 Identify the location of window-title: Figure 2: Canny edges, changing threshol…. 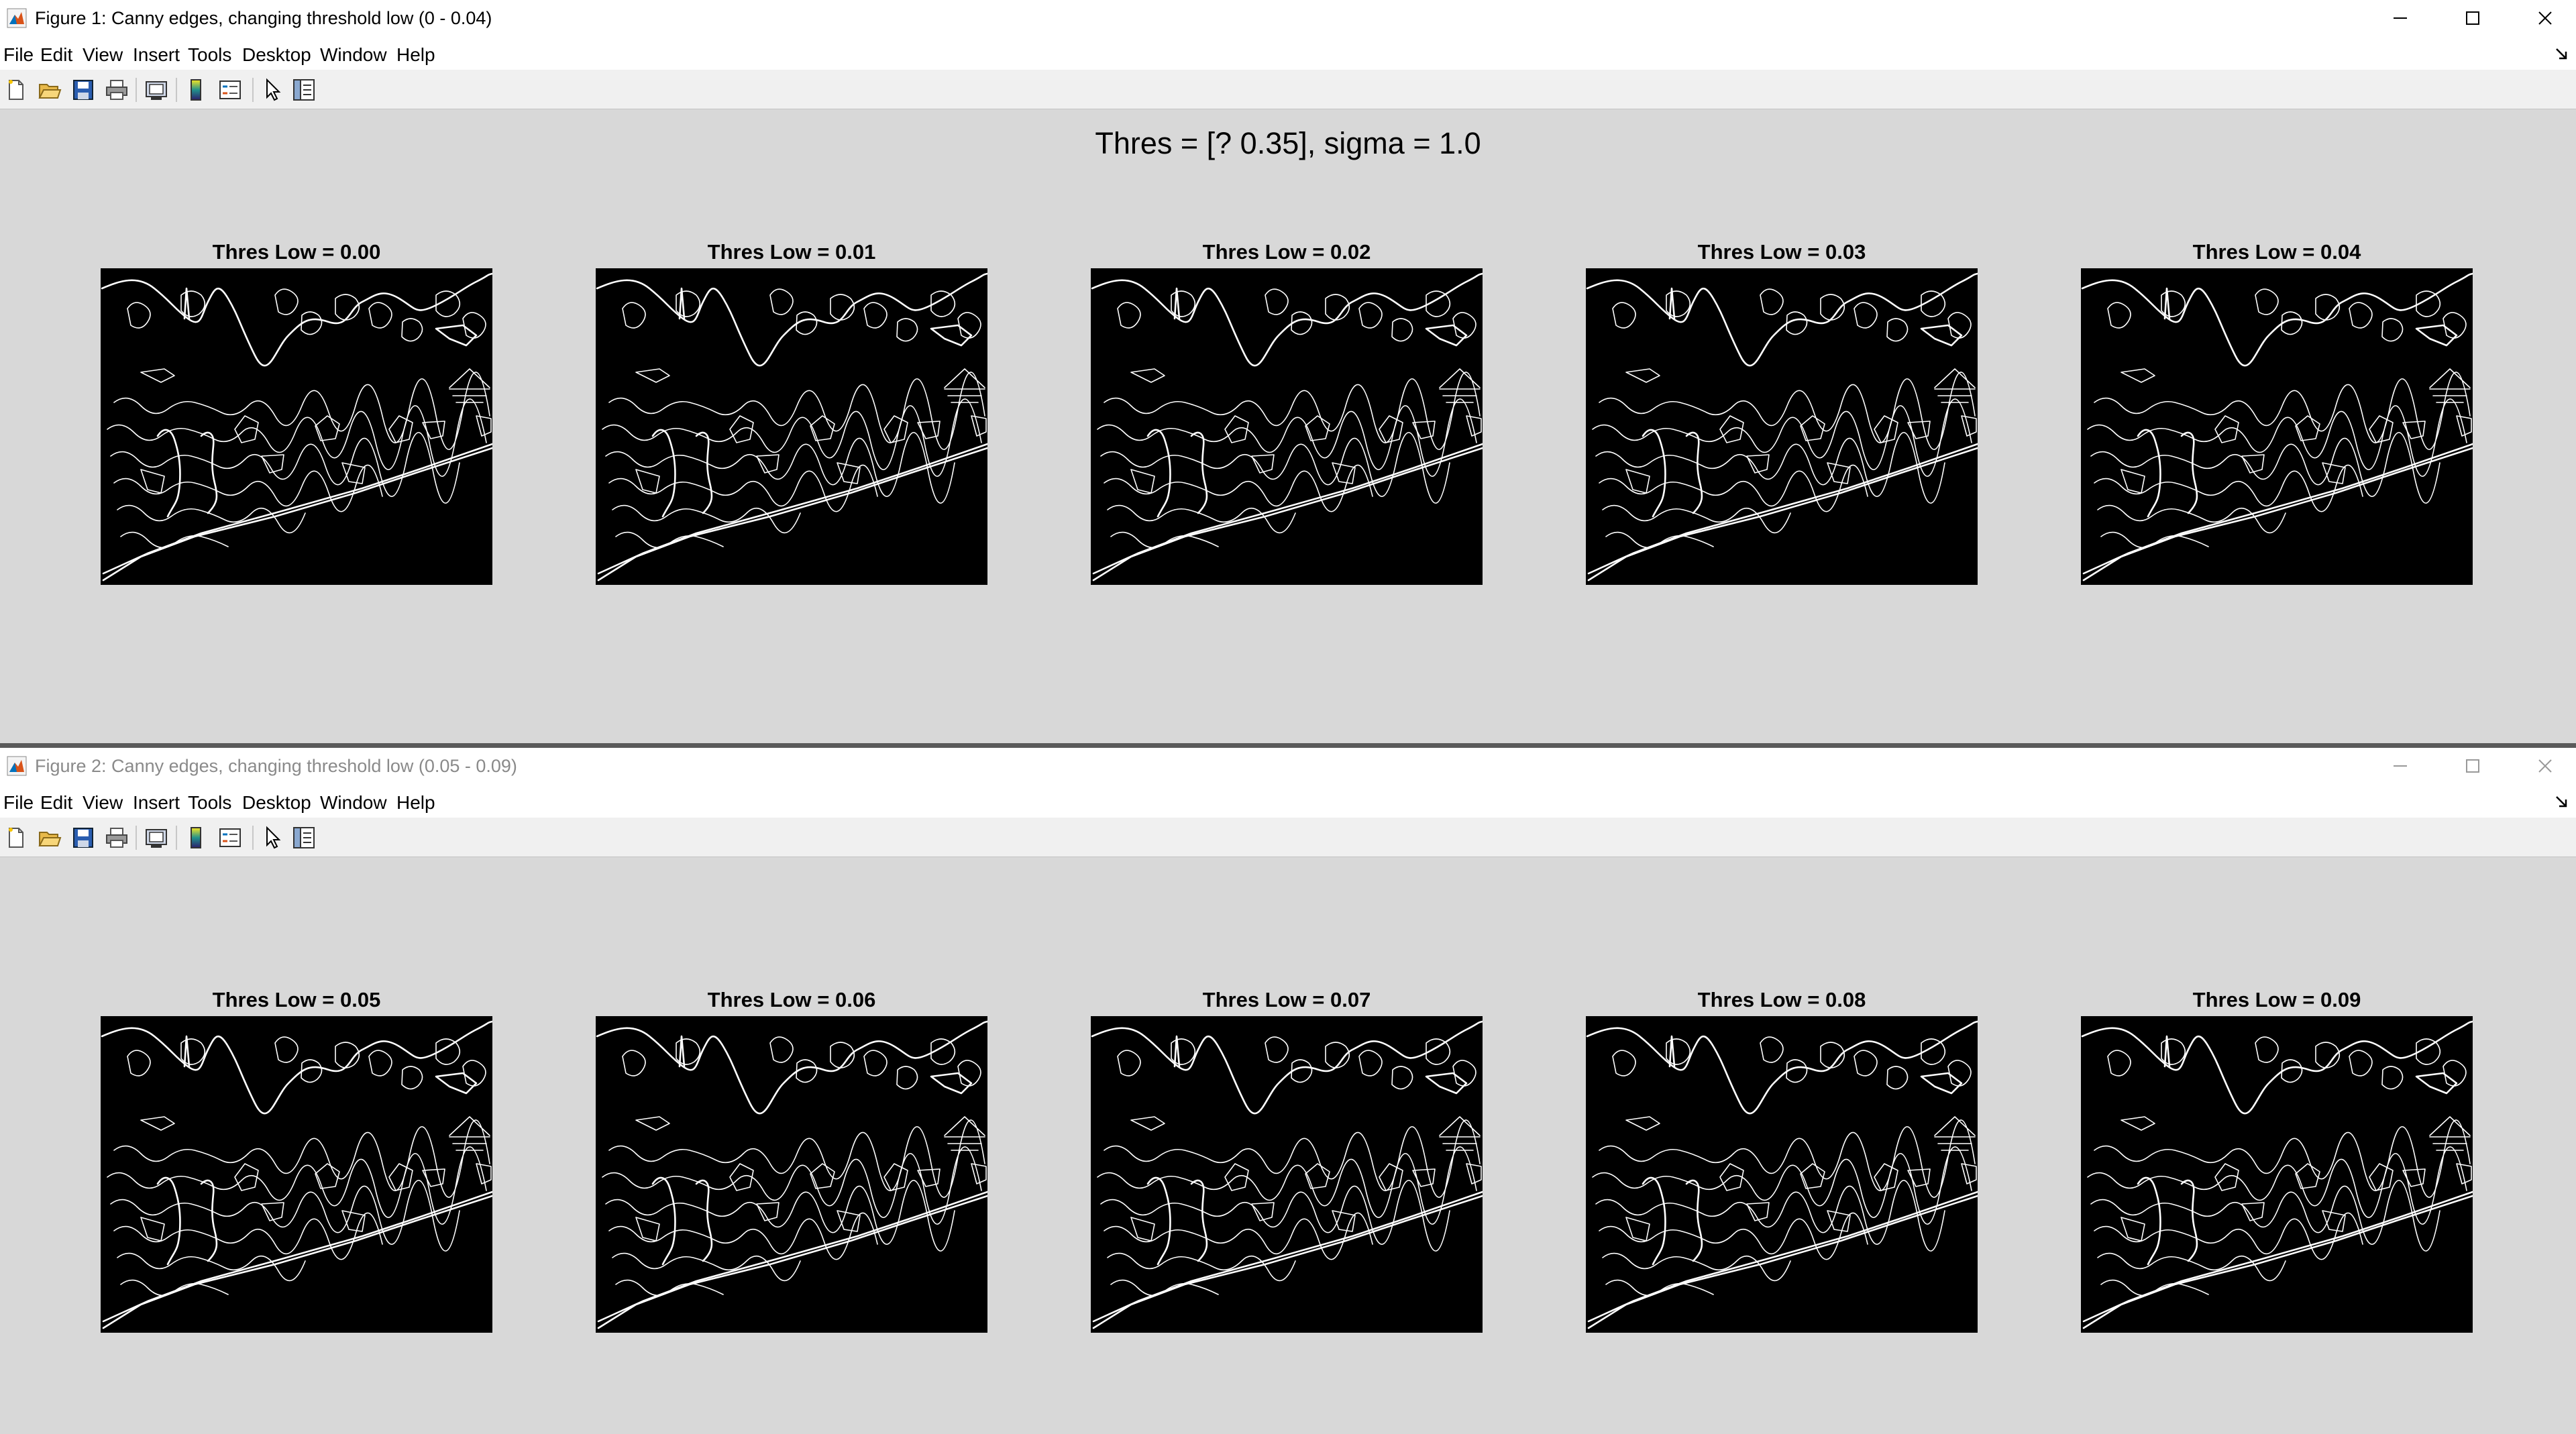
(276, 766).